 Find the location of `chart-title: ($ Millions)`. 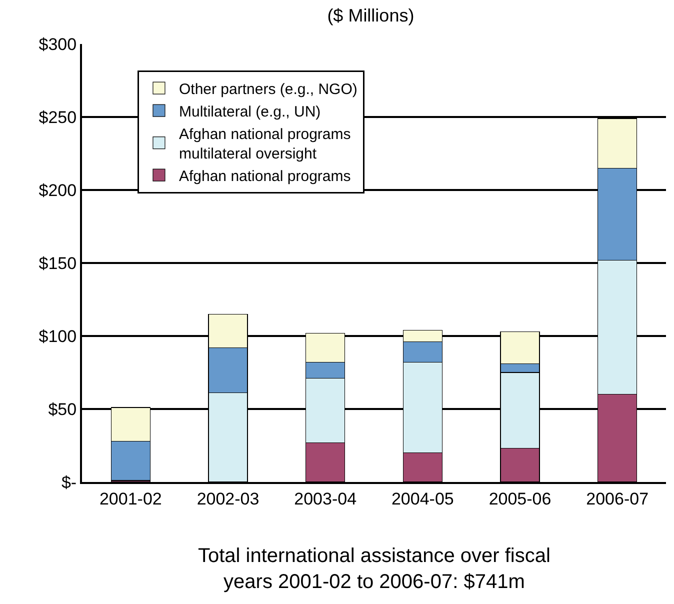

chart-title: ($ Millions) is located at coordinates (370, 16).